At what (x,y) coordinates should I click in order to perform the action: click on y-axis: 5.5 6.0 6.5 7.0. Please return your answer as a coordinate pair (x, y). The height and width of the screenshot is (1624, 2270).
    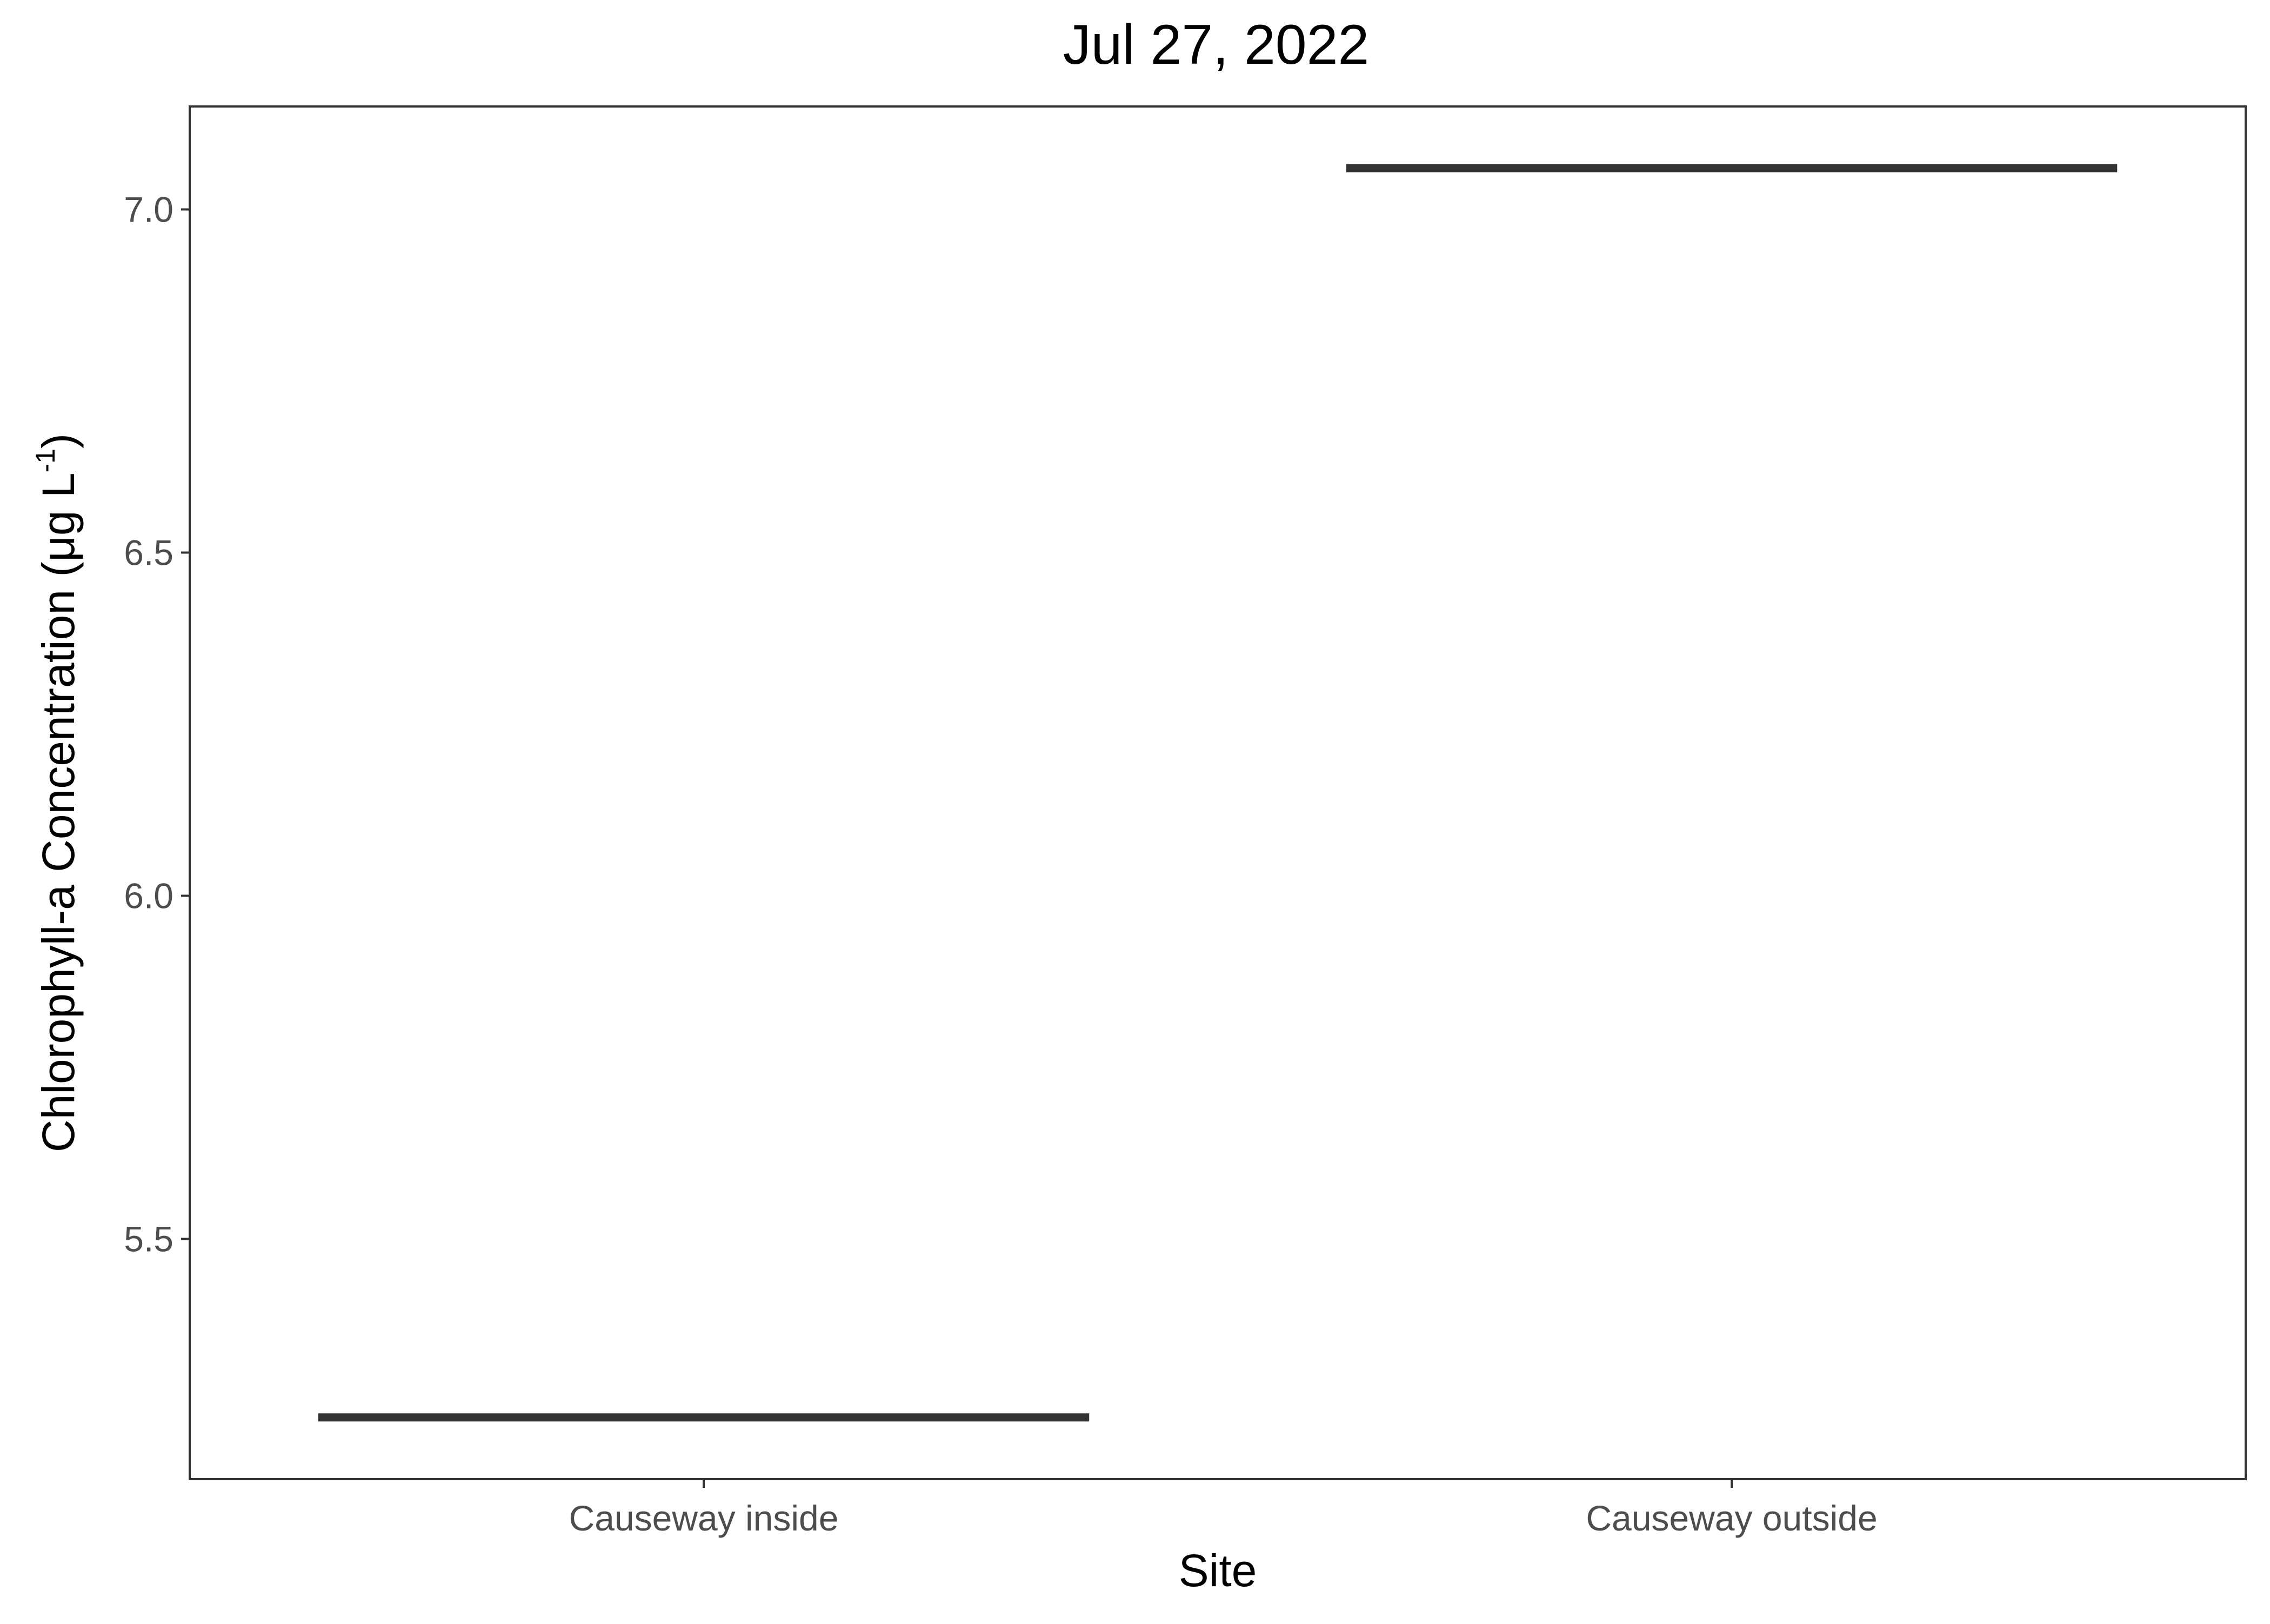
    Looking at the image, I should click on (157, 724).